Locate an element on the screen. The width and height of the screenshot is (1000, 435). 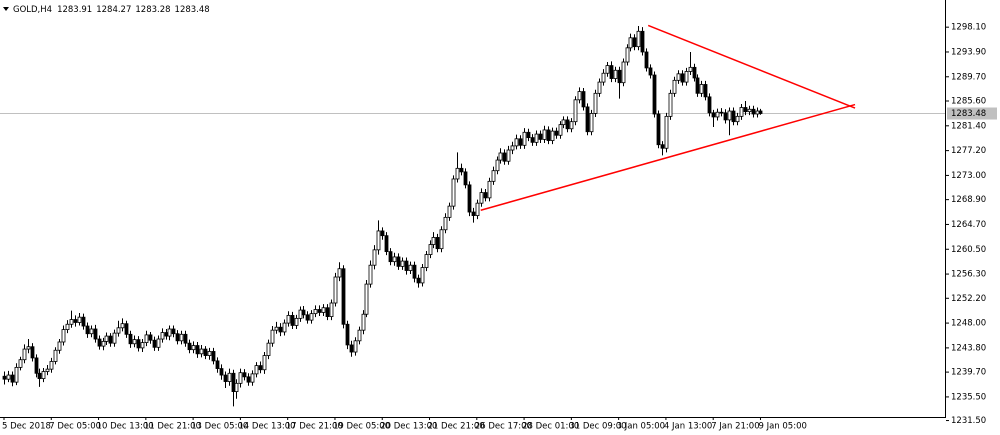
y-tick-label: 1268.90 is located at coordinates (968, 200).